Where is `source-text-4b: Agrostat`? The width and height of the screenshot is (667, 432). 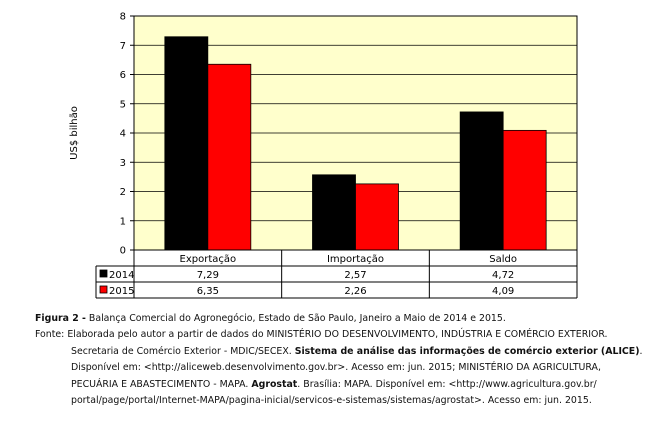 source-text-4b: Agrostat is located at coordinates (274, 384).